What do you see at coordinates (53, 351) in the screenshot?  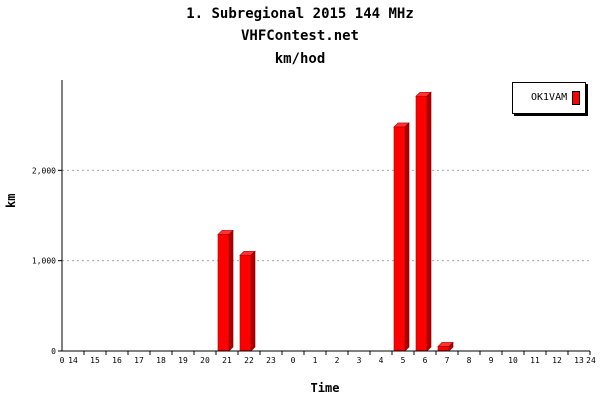 I see `y-tick-label: 0` at bounding box center [53, 351].